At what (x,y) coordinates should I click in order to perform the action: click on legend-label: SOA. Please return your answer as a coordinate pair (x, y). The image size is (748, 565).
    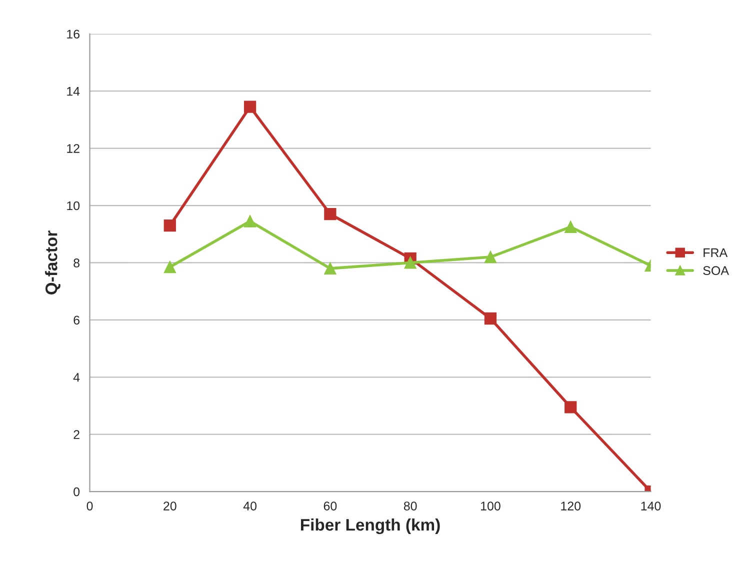
    Looking at the image, I should click on (716, 271).